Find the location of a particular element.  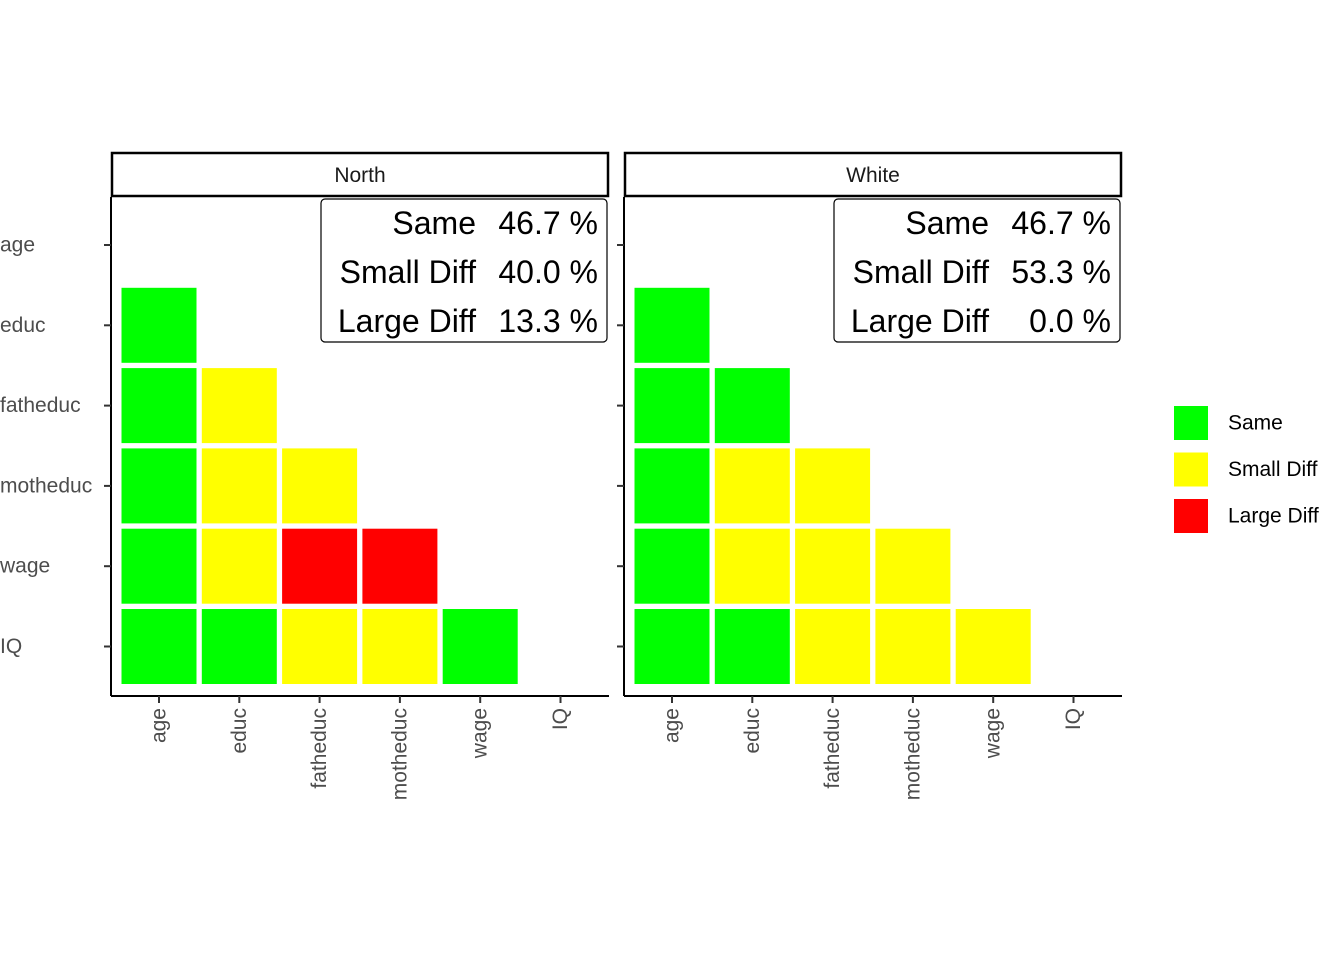

panel-white-stat-label-large-diff: Large Diff is located at coordinates (920, 321).